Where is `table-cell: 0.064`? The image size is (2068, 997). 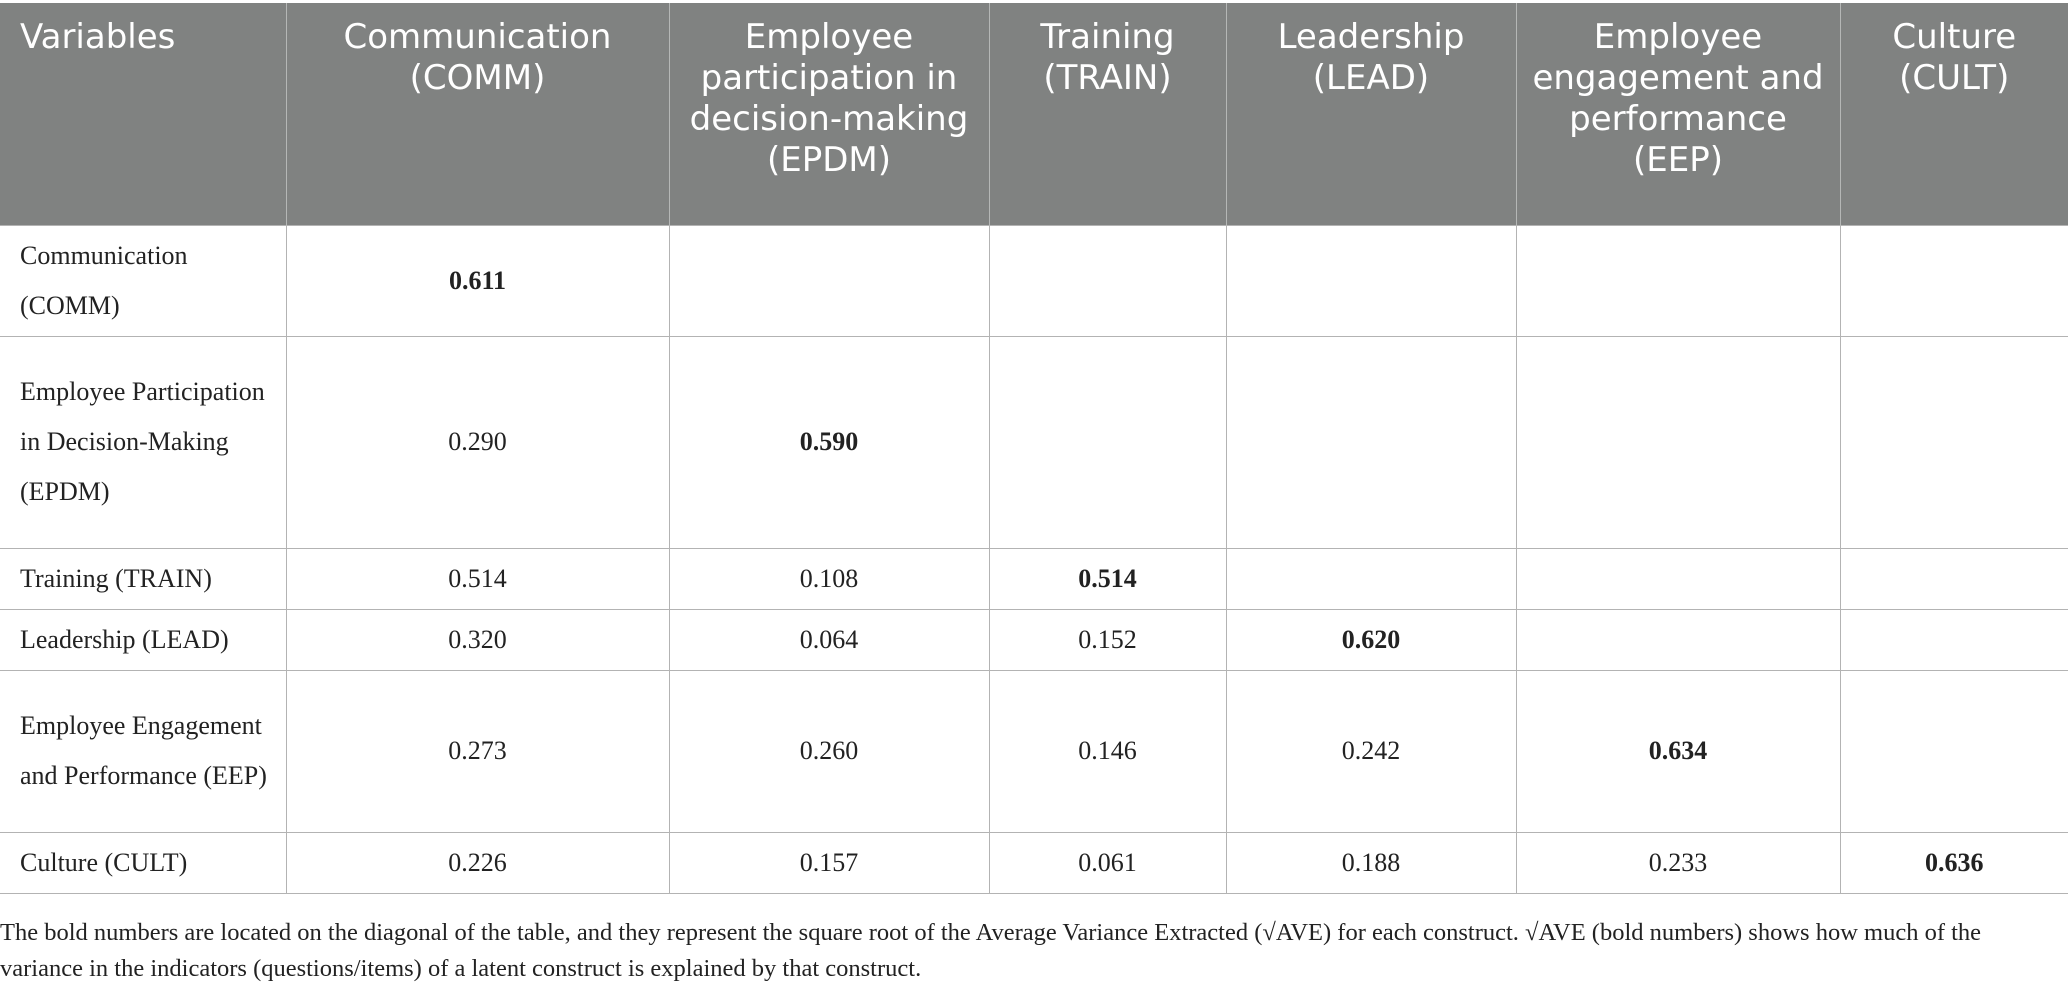 table-cell: 0.064 is located at coordinates (829, 639).